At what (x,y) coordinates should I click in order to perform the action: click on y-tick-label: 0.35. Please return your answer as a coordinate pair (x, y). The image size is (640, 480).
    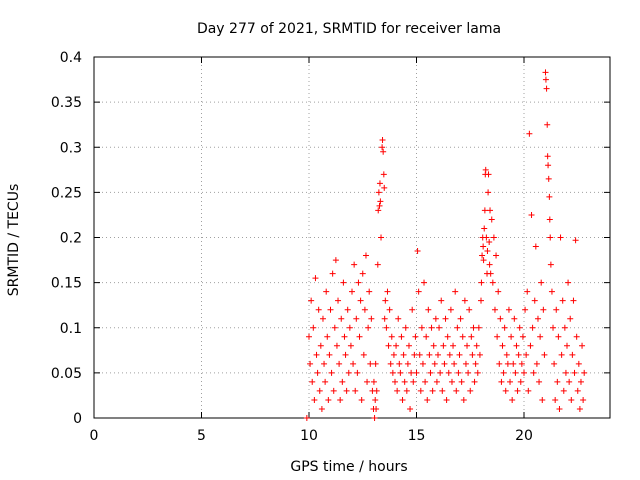
    Looking at the image, I should click on (66, 103).